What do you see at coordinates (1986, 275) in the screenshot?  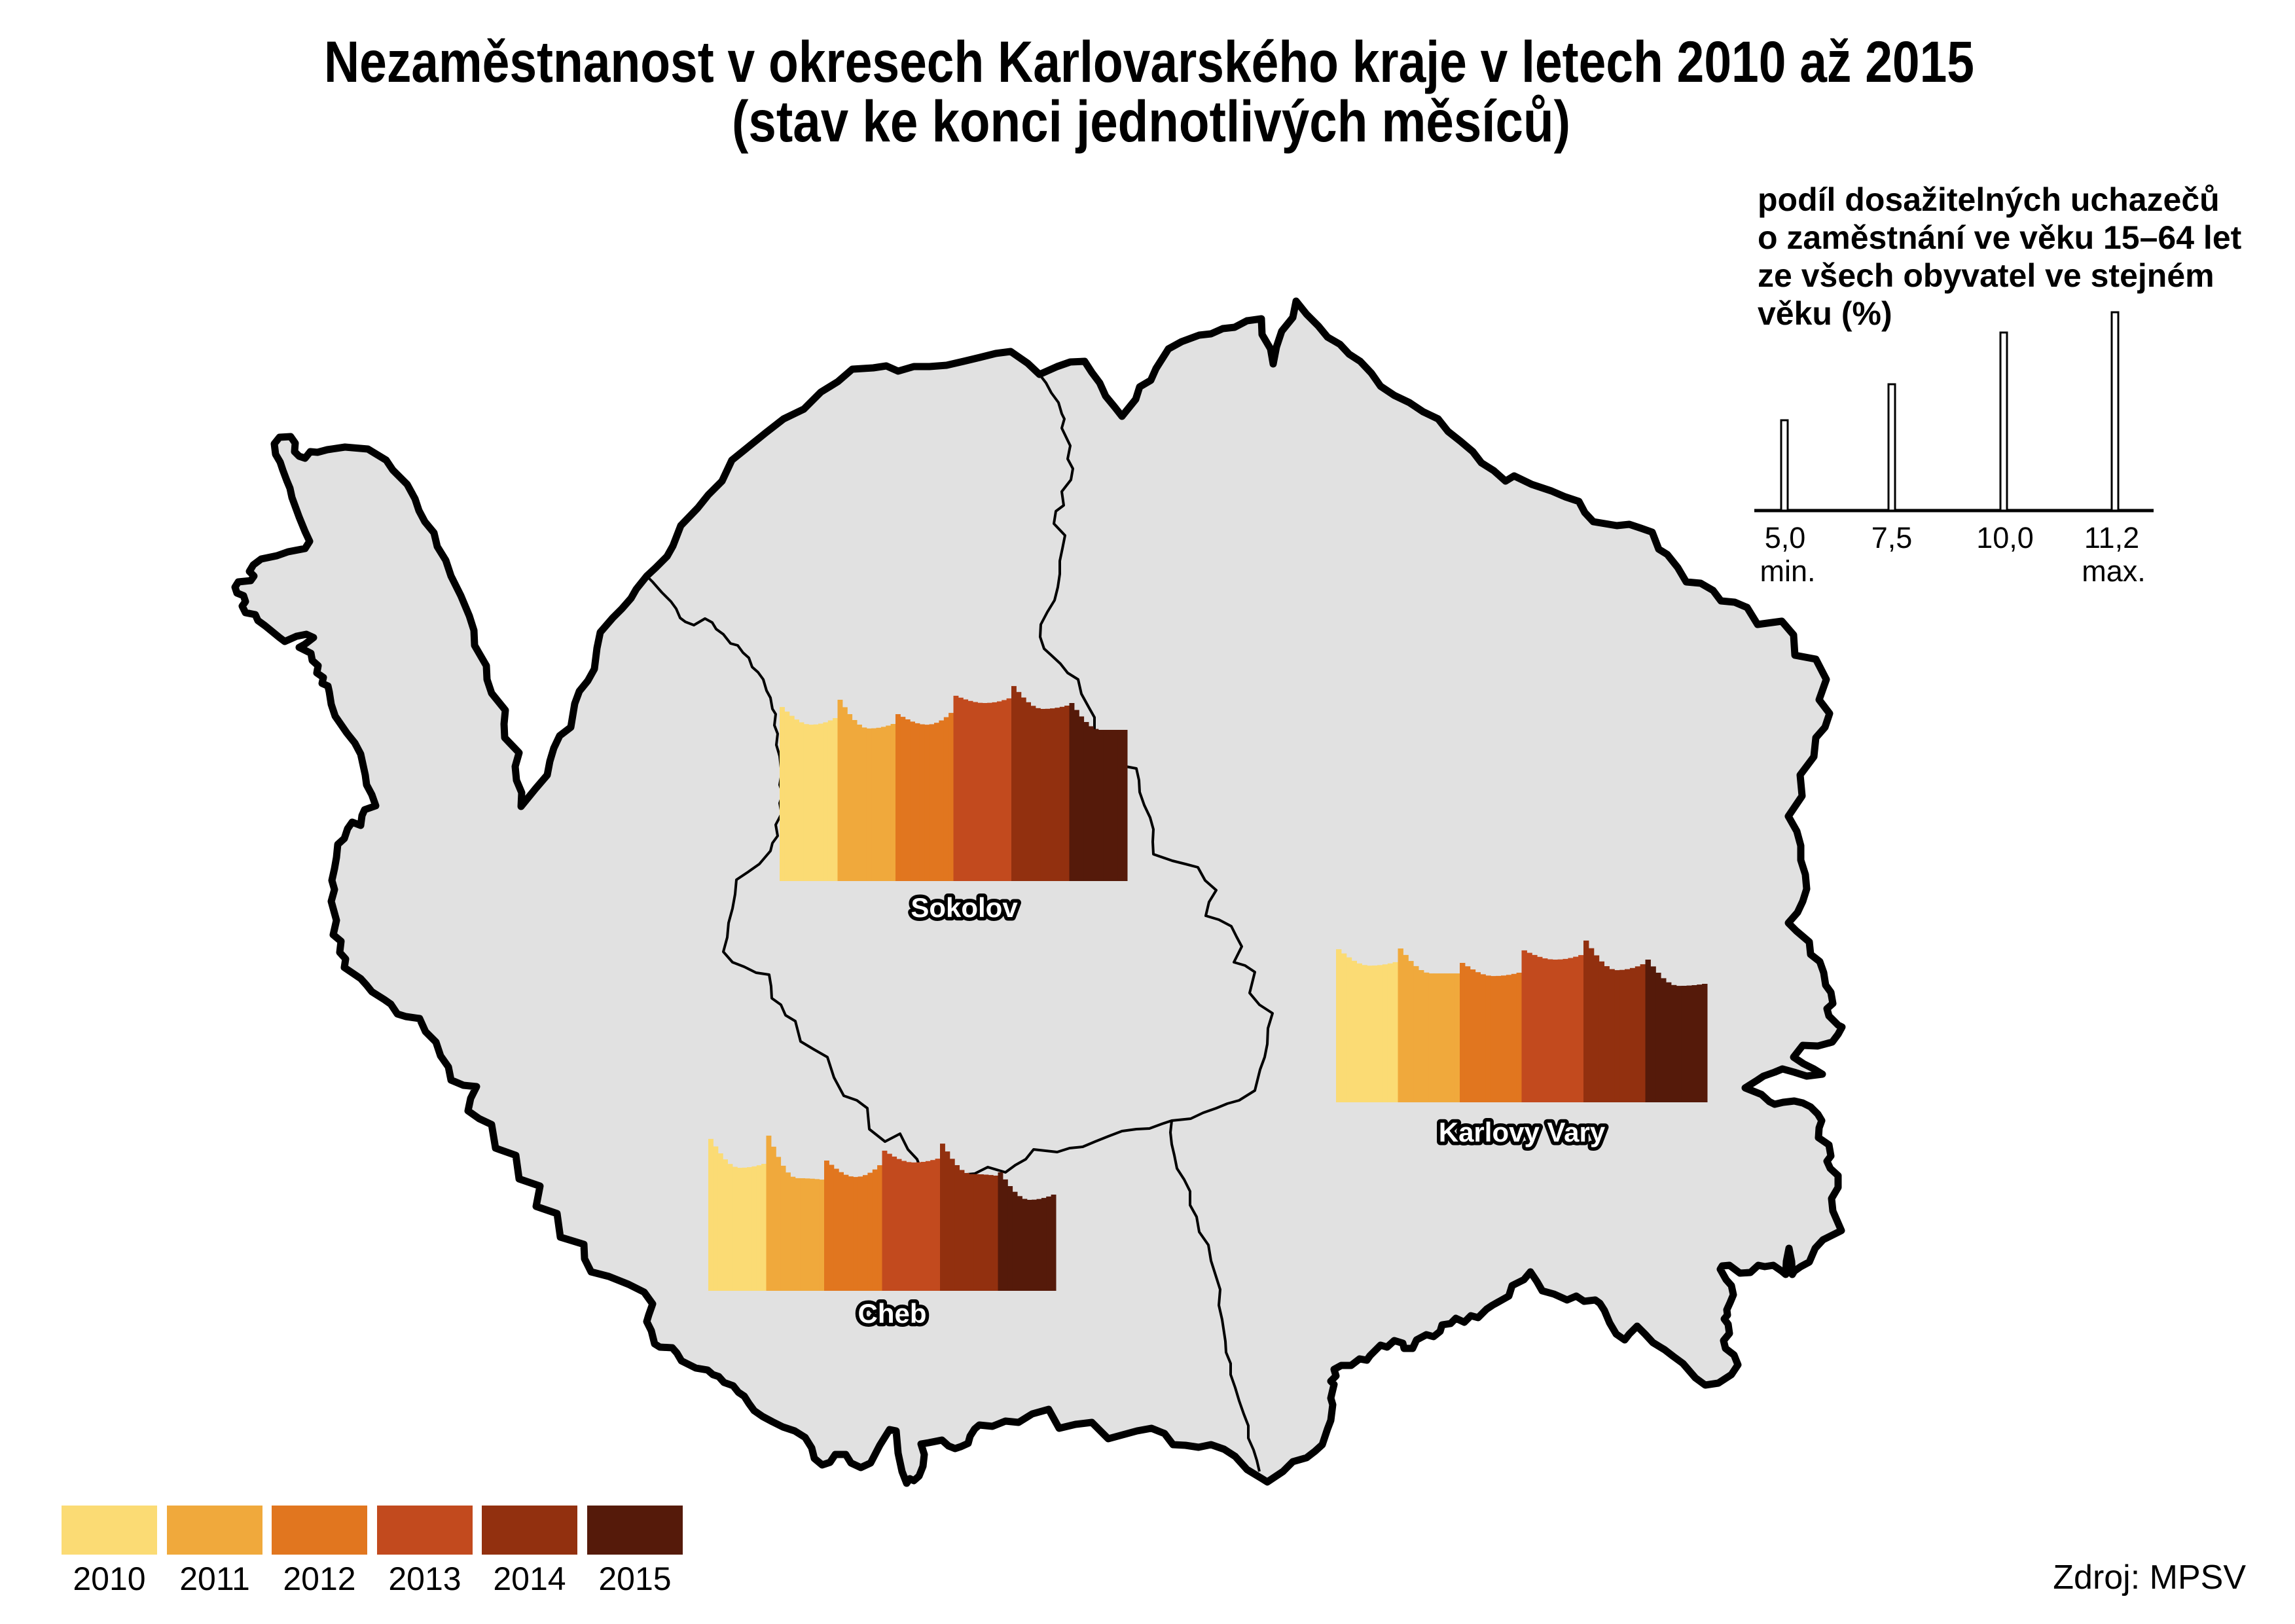 I see `svg-text: ze všech obyvatel ve stejném` at bounding box center [1986, 275].